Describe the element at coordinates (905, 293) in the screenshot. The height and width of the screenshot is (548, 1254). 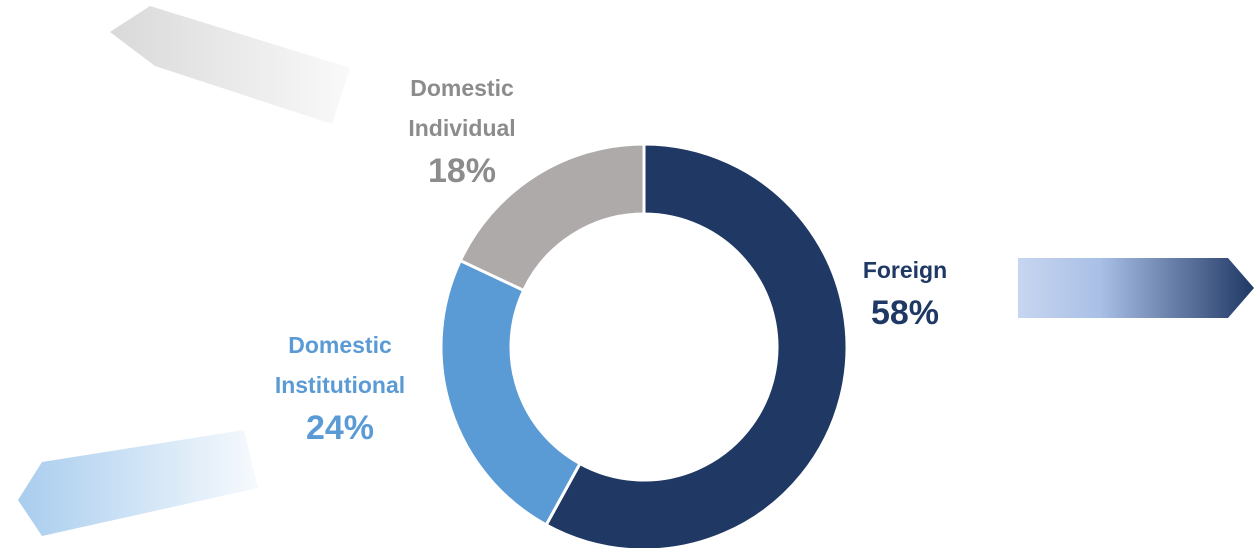
I see `slice-label: Foreign 58%` at that location.